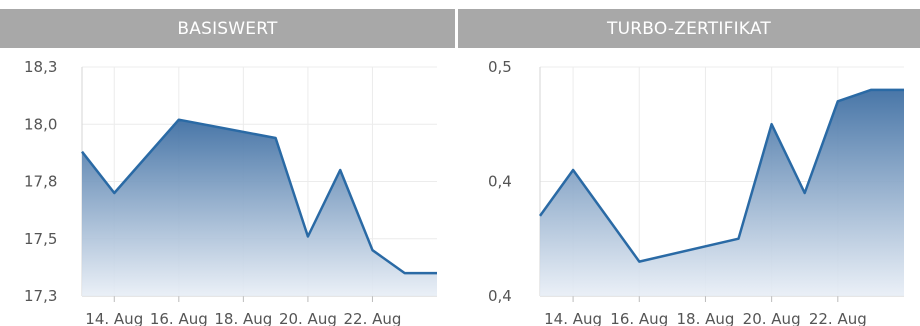 The height and width of the screenshot is (326, 920). I want to click on y-tick-label: 17,8, so click(40, 182).